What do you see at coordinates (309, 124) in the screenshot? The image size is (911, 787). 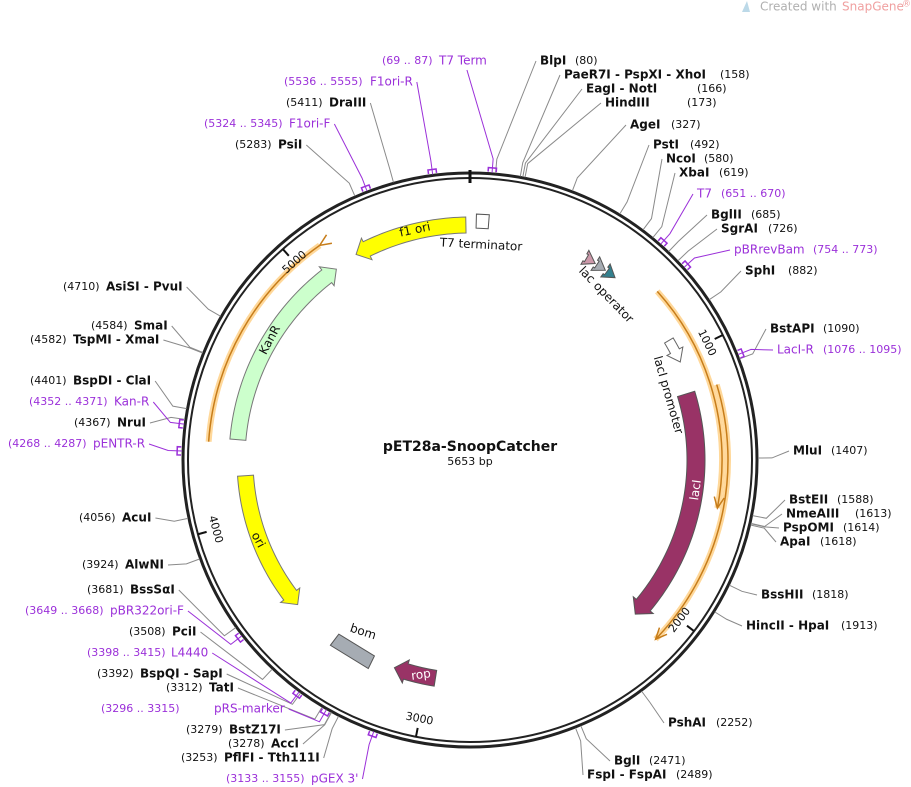 I see `primer-name: F1ori-F` at bounding box center [309, 124].